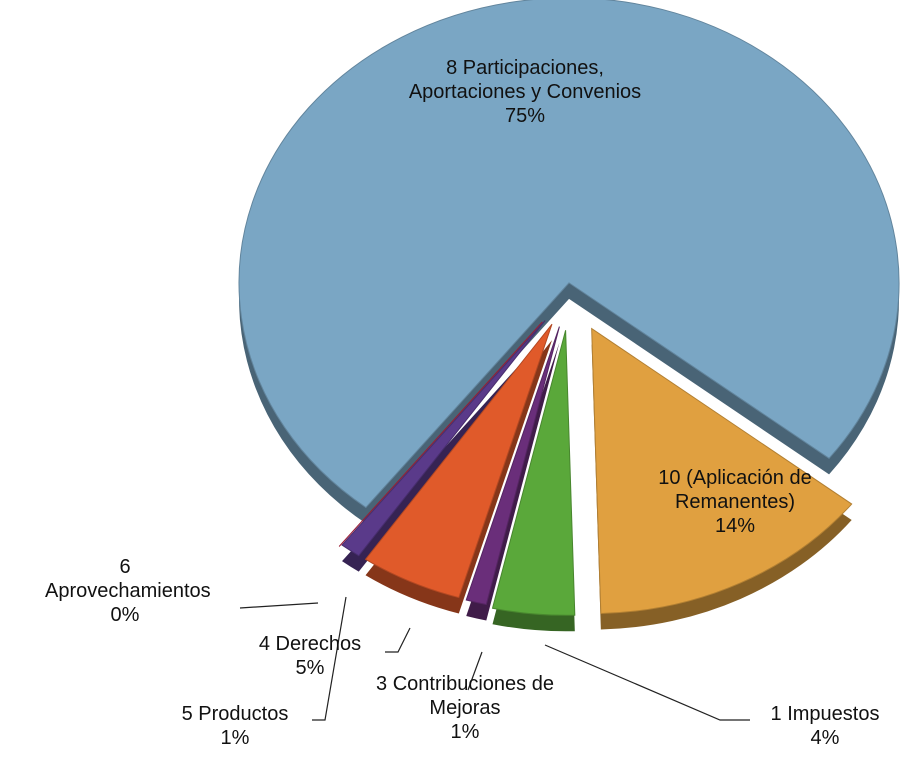 This screenshot has height=761, width=903. I want to click on data-label: 5 Productos 1%, so click(235, 726).